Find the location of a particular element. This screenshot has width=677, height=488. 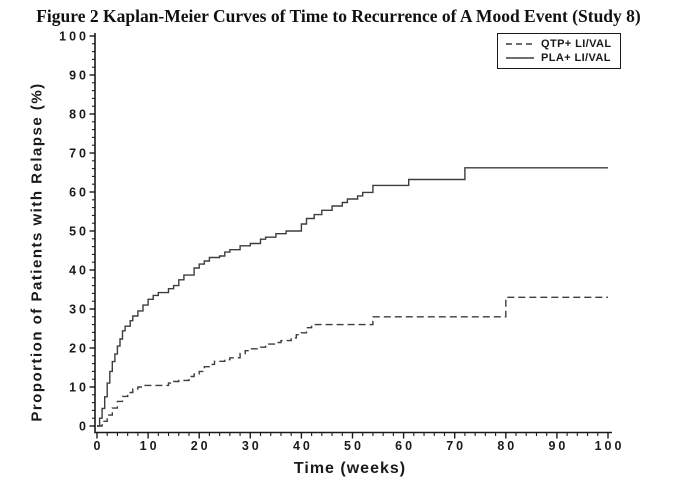

x-tick-label: 50 is located at coordinates (354, 446).